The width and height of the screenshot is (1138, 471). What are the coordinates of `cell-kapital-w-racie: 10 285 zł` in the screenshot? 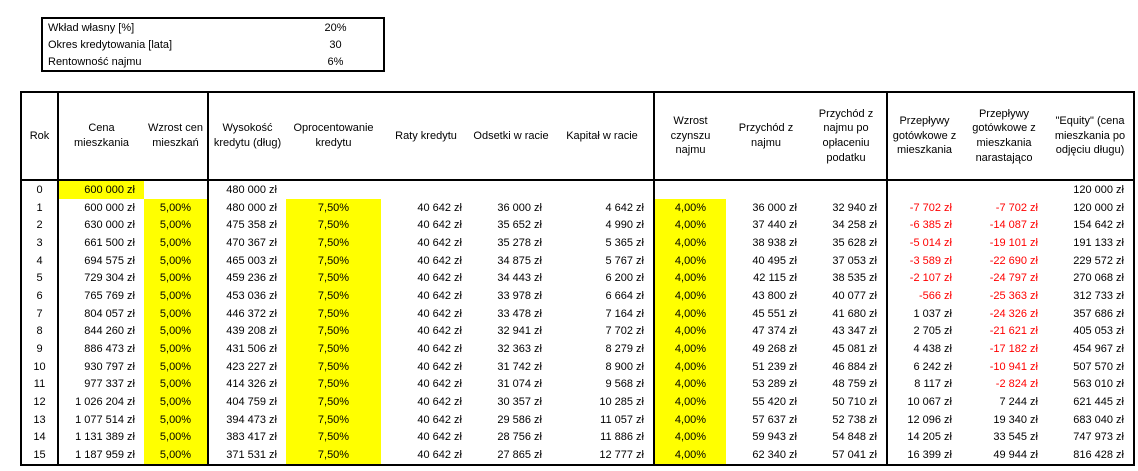 It's located at (621, 402).